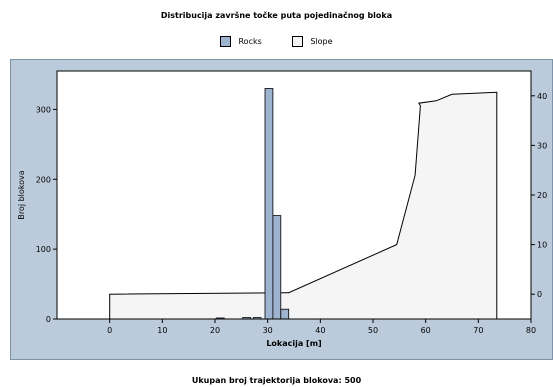  What do you see at coordinates (266, 380) in the screenshot?
I see `footer-label: Ukupan broj trajektorija blokova:` at bounding box center [266, 380].